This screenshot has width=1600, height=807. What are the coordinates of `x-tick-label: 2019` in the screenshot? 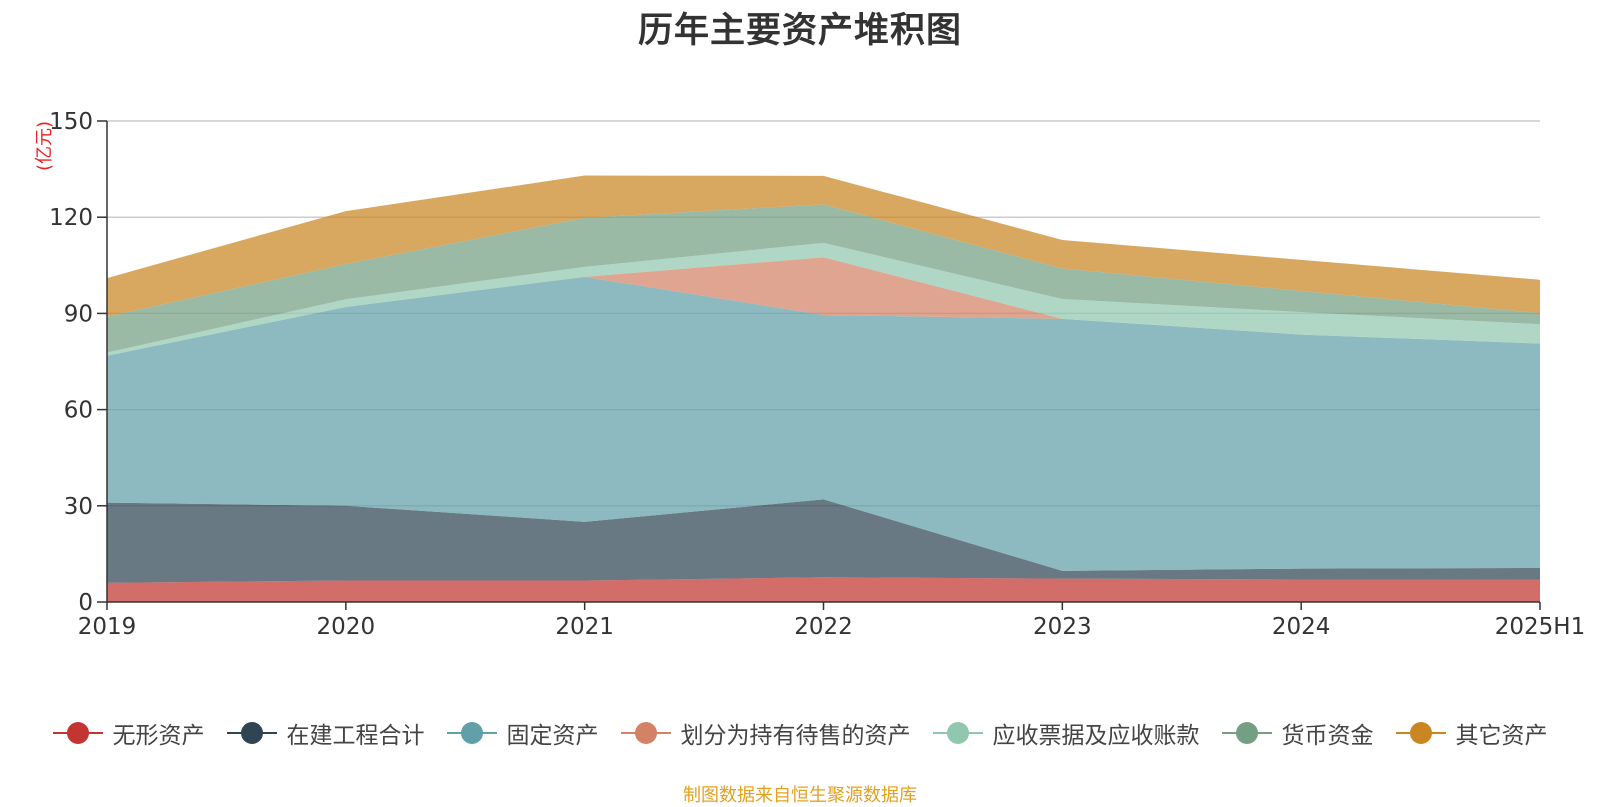 It's located at (107, 627).